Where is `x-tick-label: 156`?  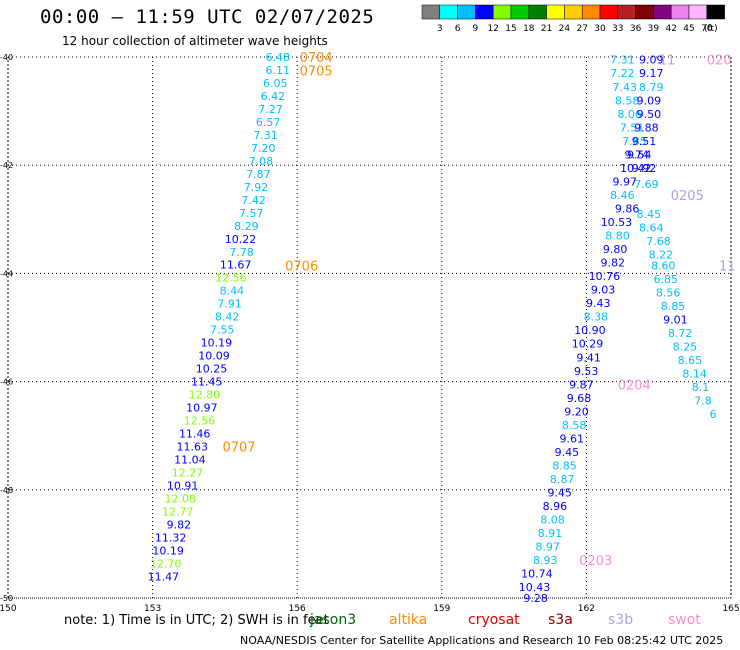
x-tick-label: 156 is located at coordinates (297, 609).